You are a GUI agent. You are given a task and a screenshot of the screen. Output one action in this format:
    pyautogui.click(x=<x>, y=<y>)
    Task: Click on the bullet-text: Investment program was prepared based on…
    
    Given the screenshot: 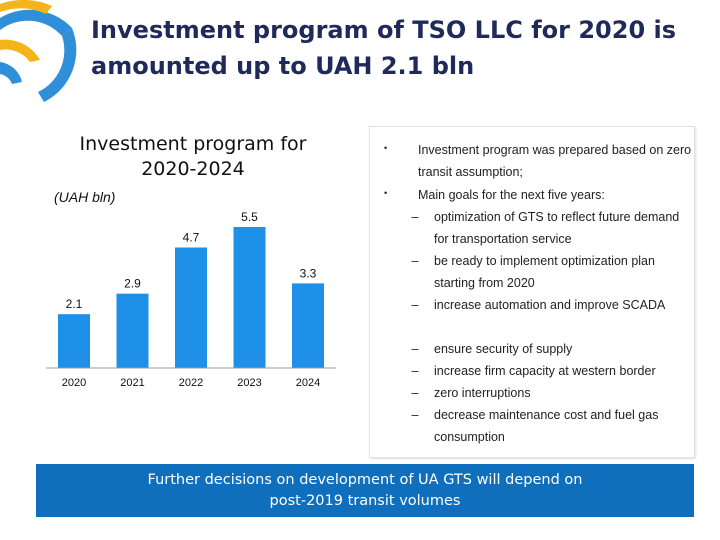 What is the action you would take?
    pyautogui.click(x=555, y=161)
    